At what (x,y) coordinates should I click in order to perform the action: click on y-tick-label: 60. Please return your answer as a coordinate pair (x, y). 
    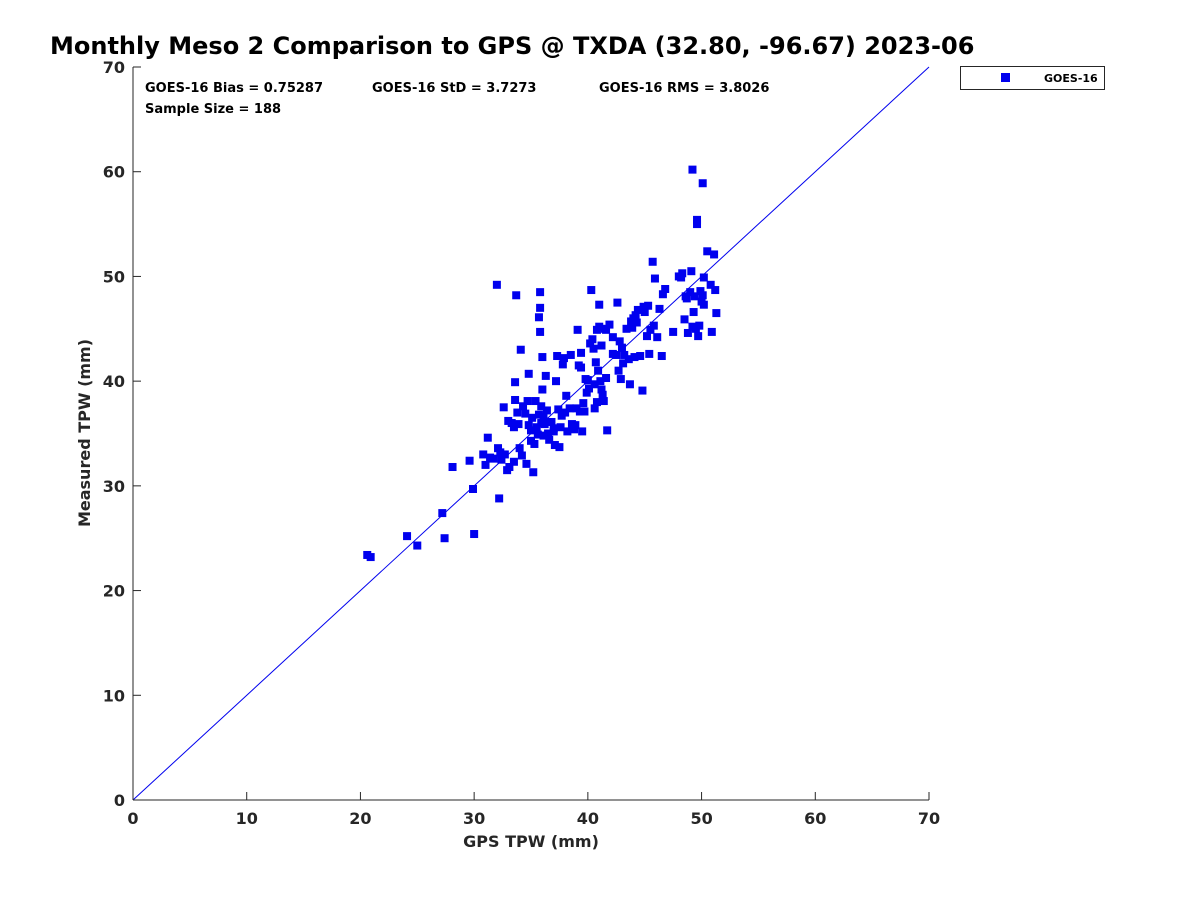
    Looking at the image, I should click on (114, 172).